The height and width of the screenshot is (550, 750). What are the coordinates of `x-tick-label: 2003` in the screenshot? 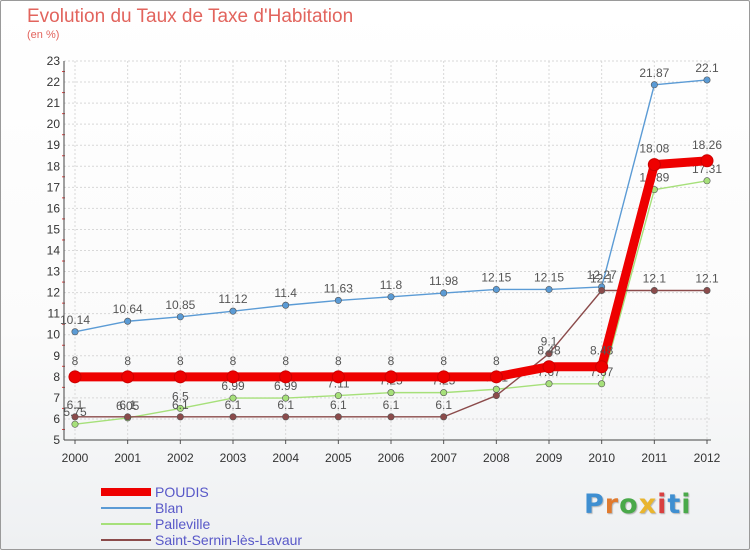 It's located at (233, 458).